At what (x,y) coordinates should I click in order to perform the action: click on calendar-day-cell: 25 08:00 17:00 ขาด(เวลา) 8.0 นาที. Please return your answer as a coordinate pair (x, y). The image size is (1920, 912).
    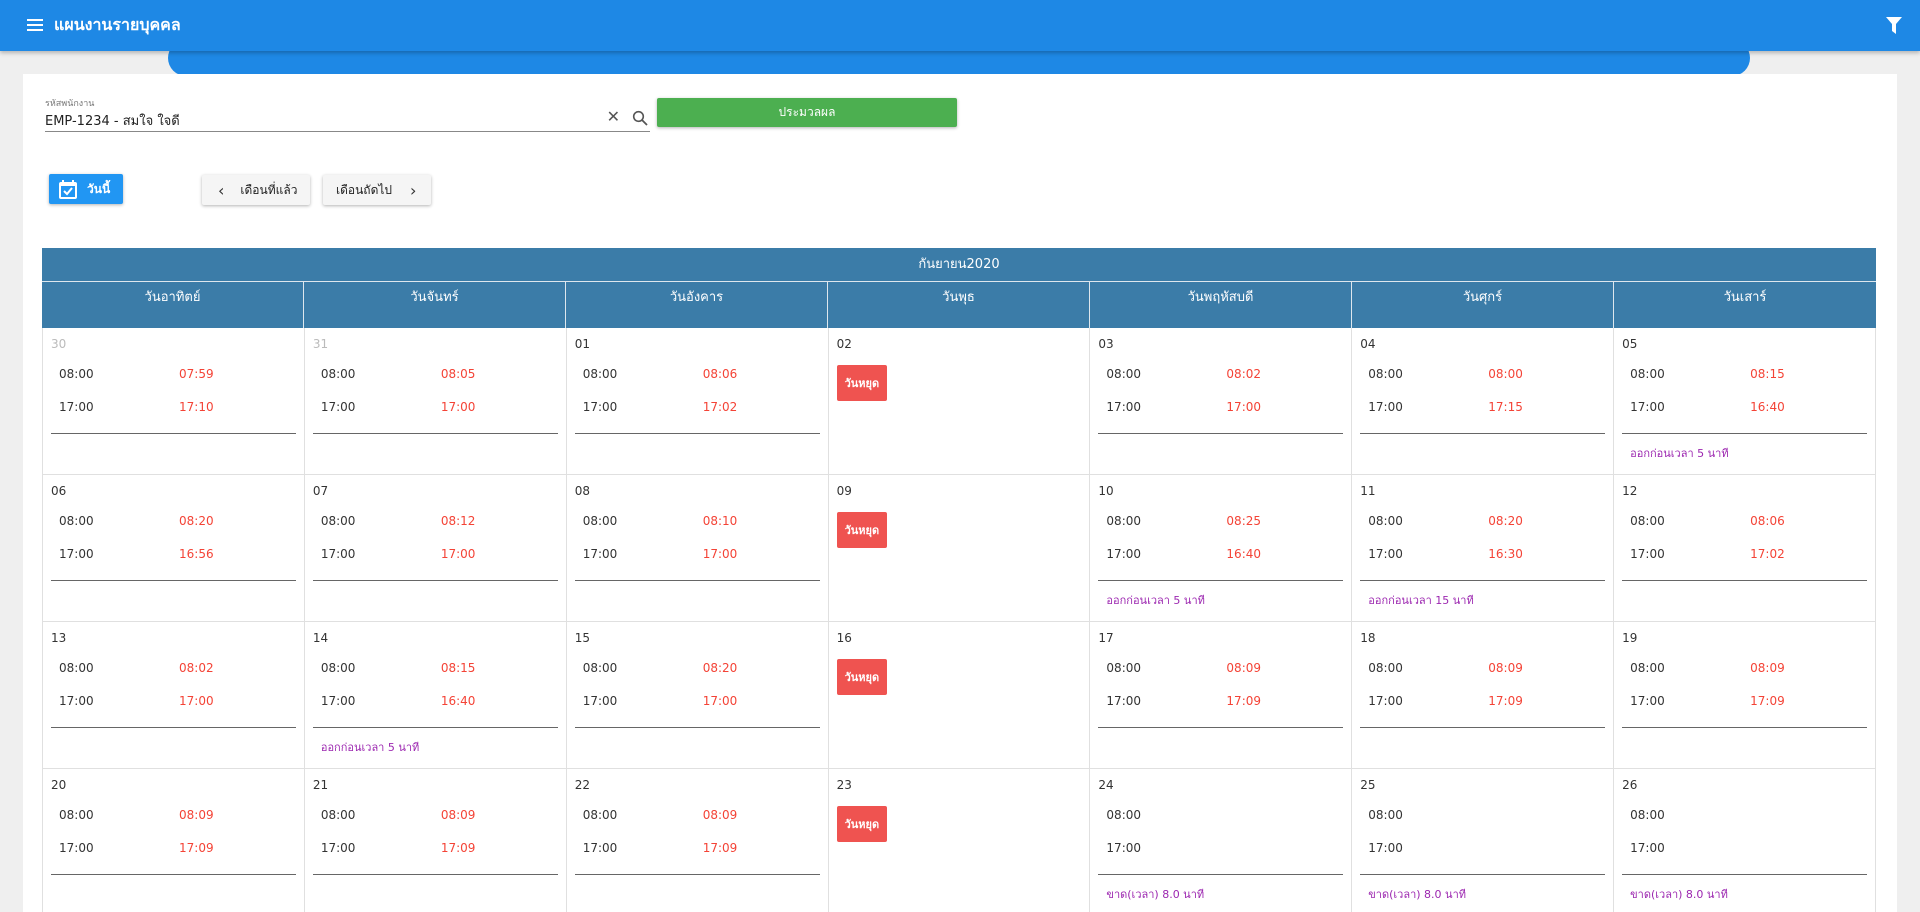
    Looking at the image, I should click on (1483, 840).